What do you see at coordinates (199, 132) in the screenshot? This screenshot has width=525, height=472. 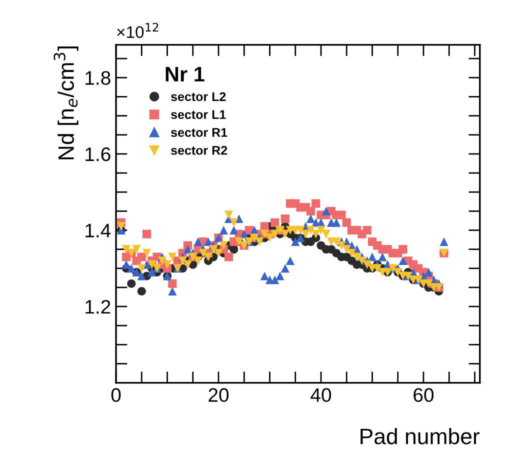 I see `legend-label: sector R1` at bounding box center [199, 132].